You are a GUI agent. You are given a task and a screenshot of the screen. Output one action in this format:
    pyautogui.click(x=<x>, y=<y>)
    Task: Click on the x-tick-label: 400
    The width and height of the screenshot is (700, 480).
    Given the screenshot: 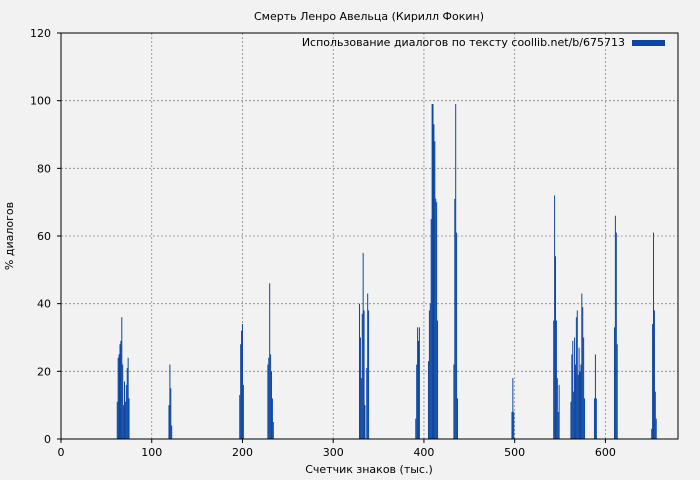 What is the action you would take?
    pyautogui.click(x=423, y=452)
    